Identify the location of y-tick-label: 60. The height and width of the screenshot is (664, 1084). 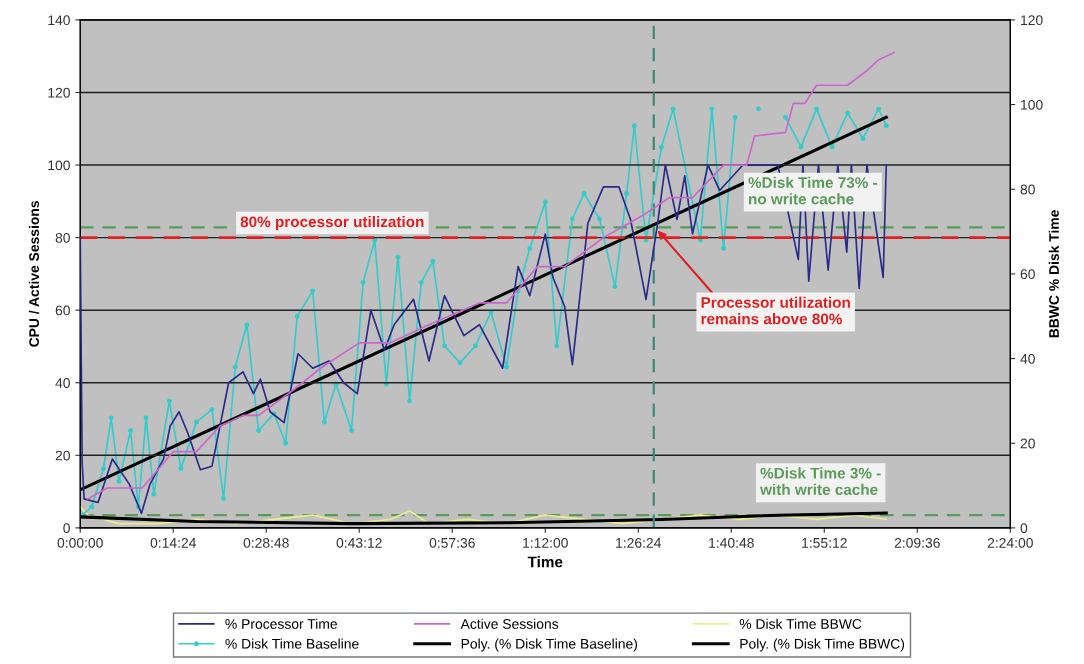
(62, 310).